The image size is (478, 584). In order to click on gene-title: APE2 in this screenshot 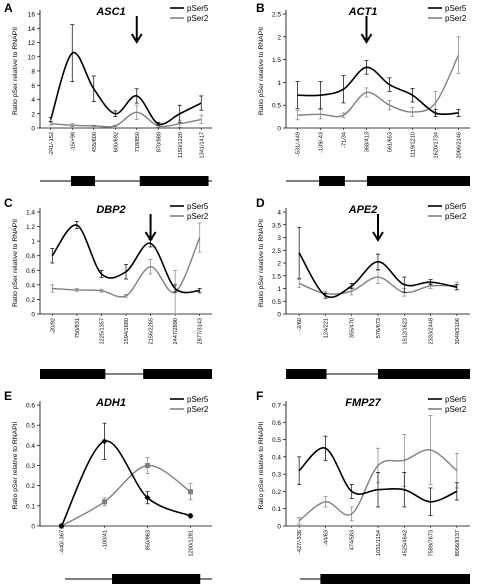, I will do `click(363, 210)`.